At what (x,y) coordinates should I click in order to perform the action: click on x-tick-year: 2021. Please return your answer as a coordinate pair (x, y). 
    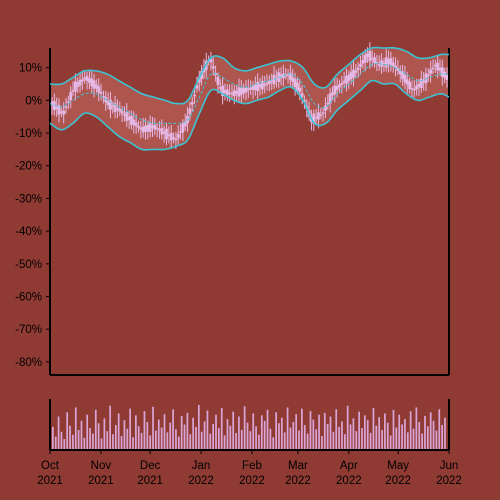
    Looking at the image, I should click on (101, 481).